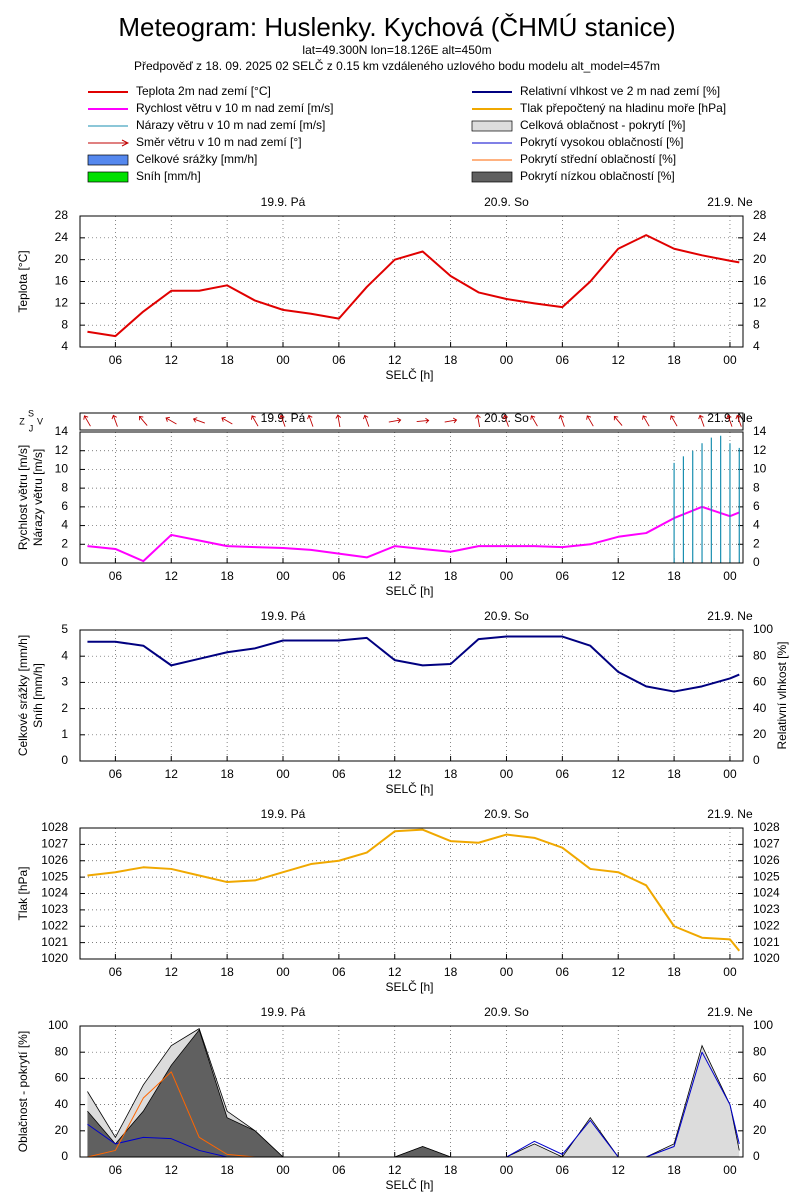 This screenshot has width=800, height=1200. Describe the element at coordinates (54, 860) in the screenshot. I see `y-tick-label: 1026` at that location.